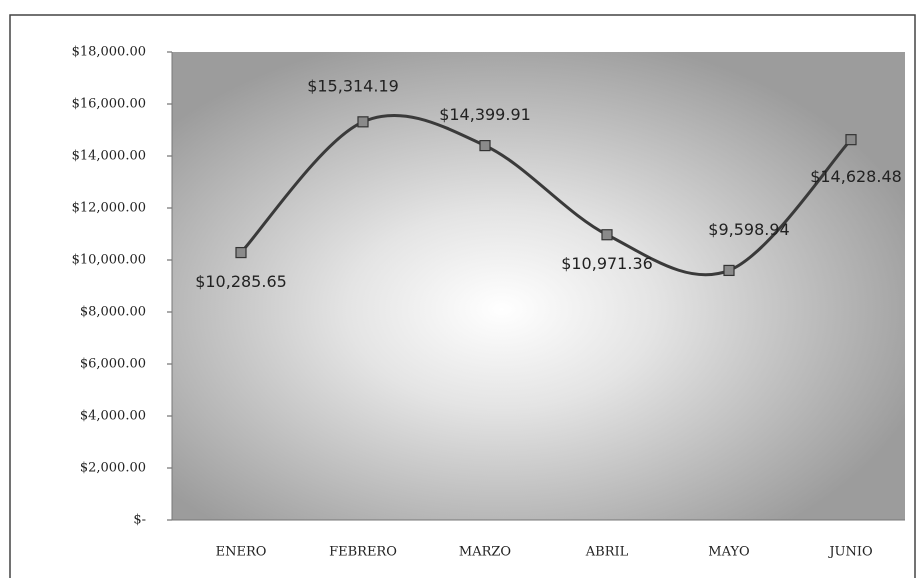 This screenshot has width=922, height=578. Describe the element at coordinates (109, 260) in the screenshot. I see `y-tick-label: $10,000.00` at that location.